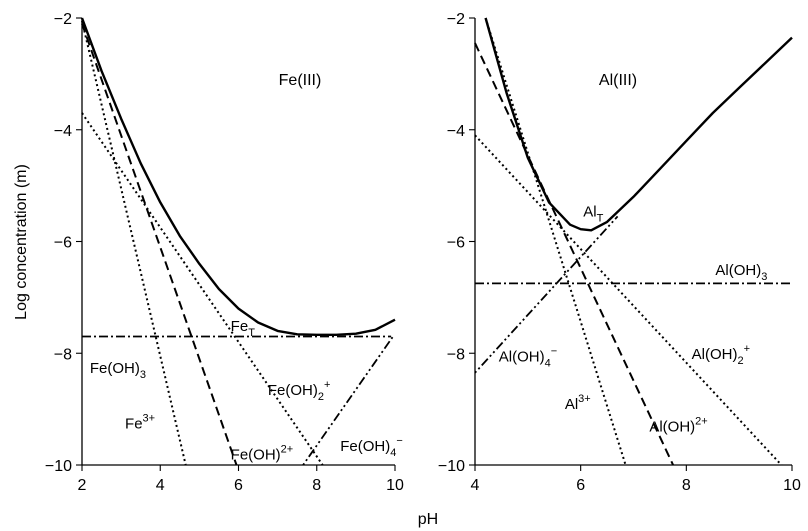 Image resolution: width=808 pixels, height=531 pixels. Describe the element at coordinates (456, 354) in the screenshot. I see `al-y-tick-label: −8` at that location.